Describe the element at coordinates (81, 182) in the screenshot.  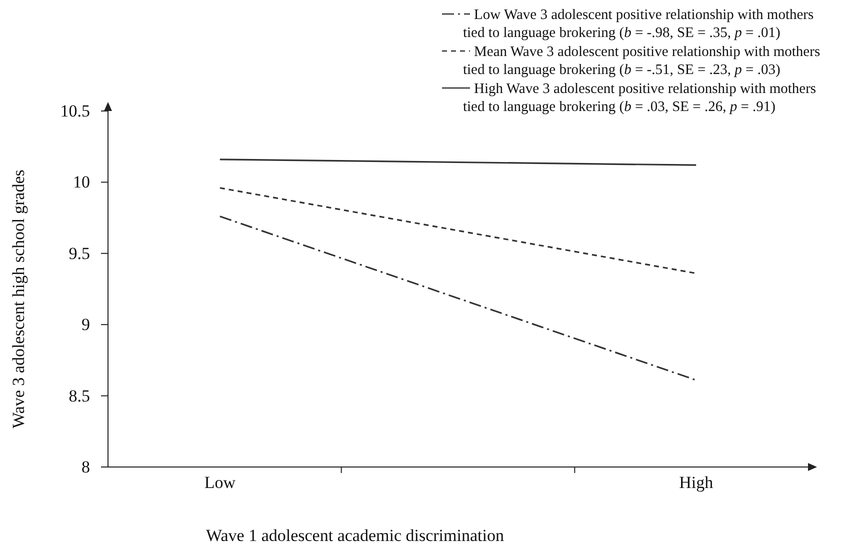
I see `y-tick-label: 10` at that location.